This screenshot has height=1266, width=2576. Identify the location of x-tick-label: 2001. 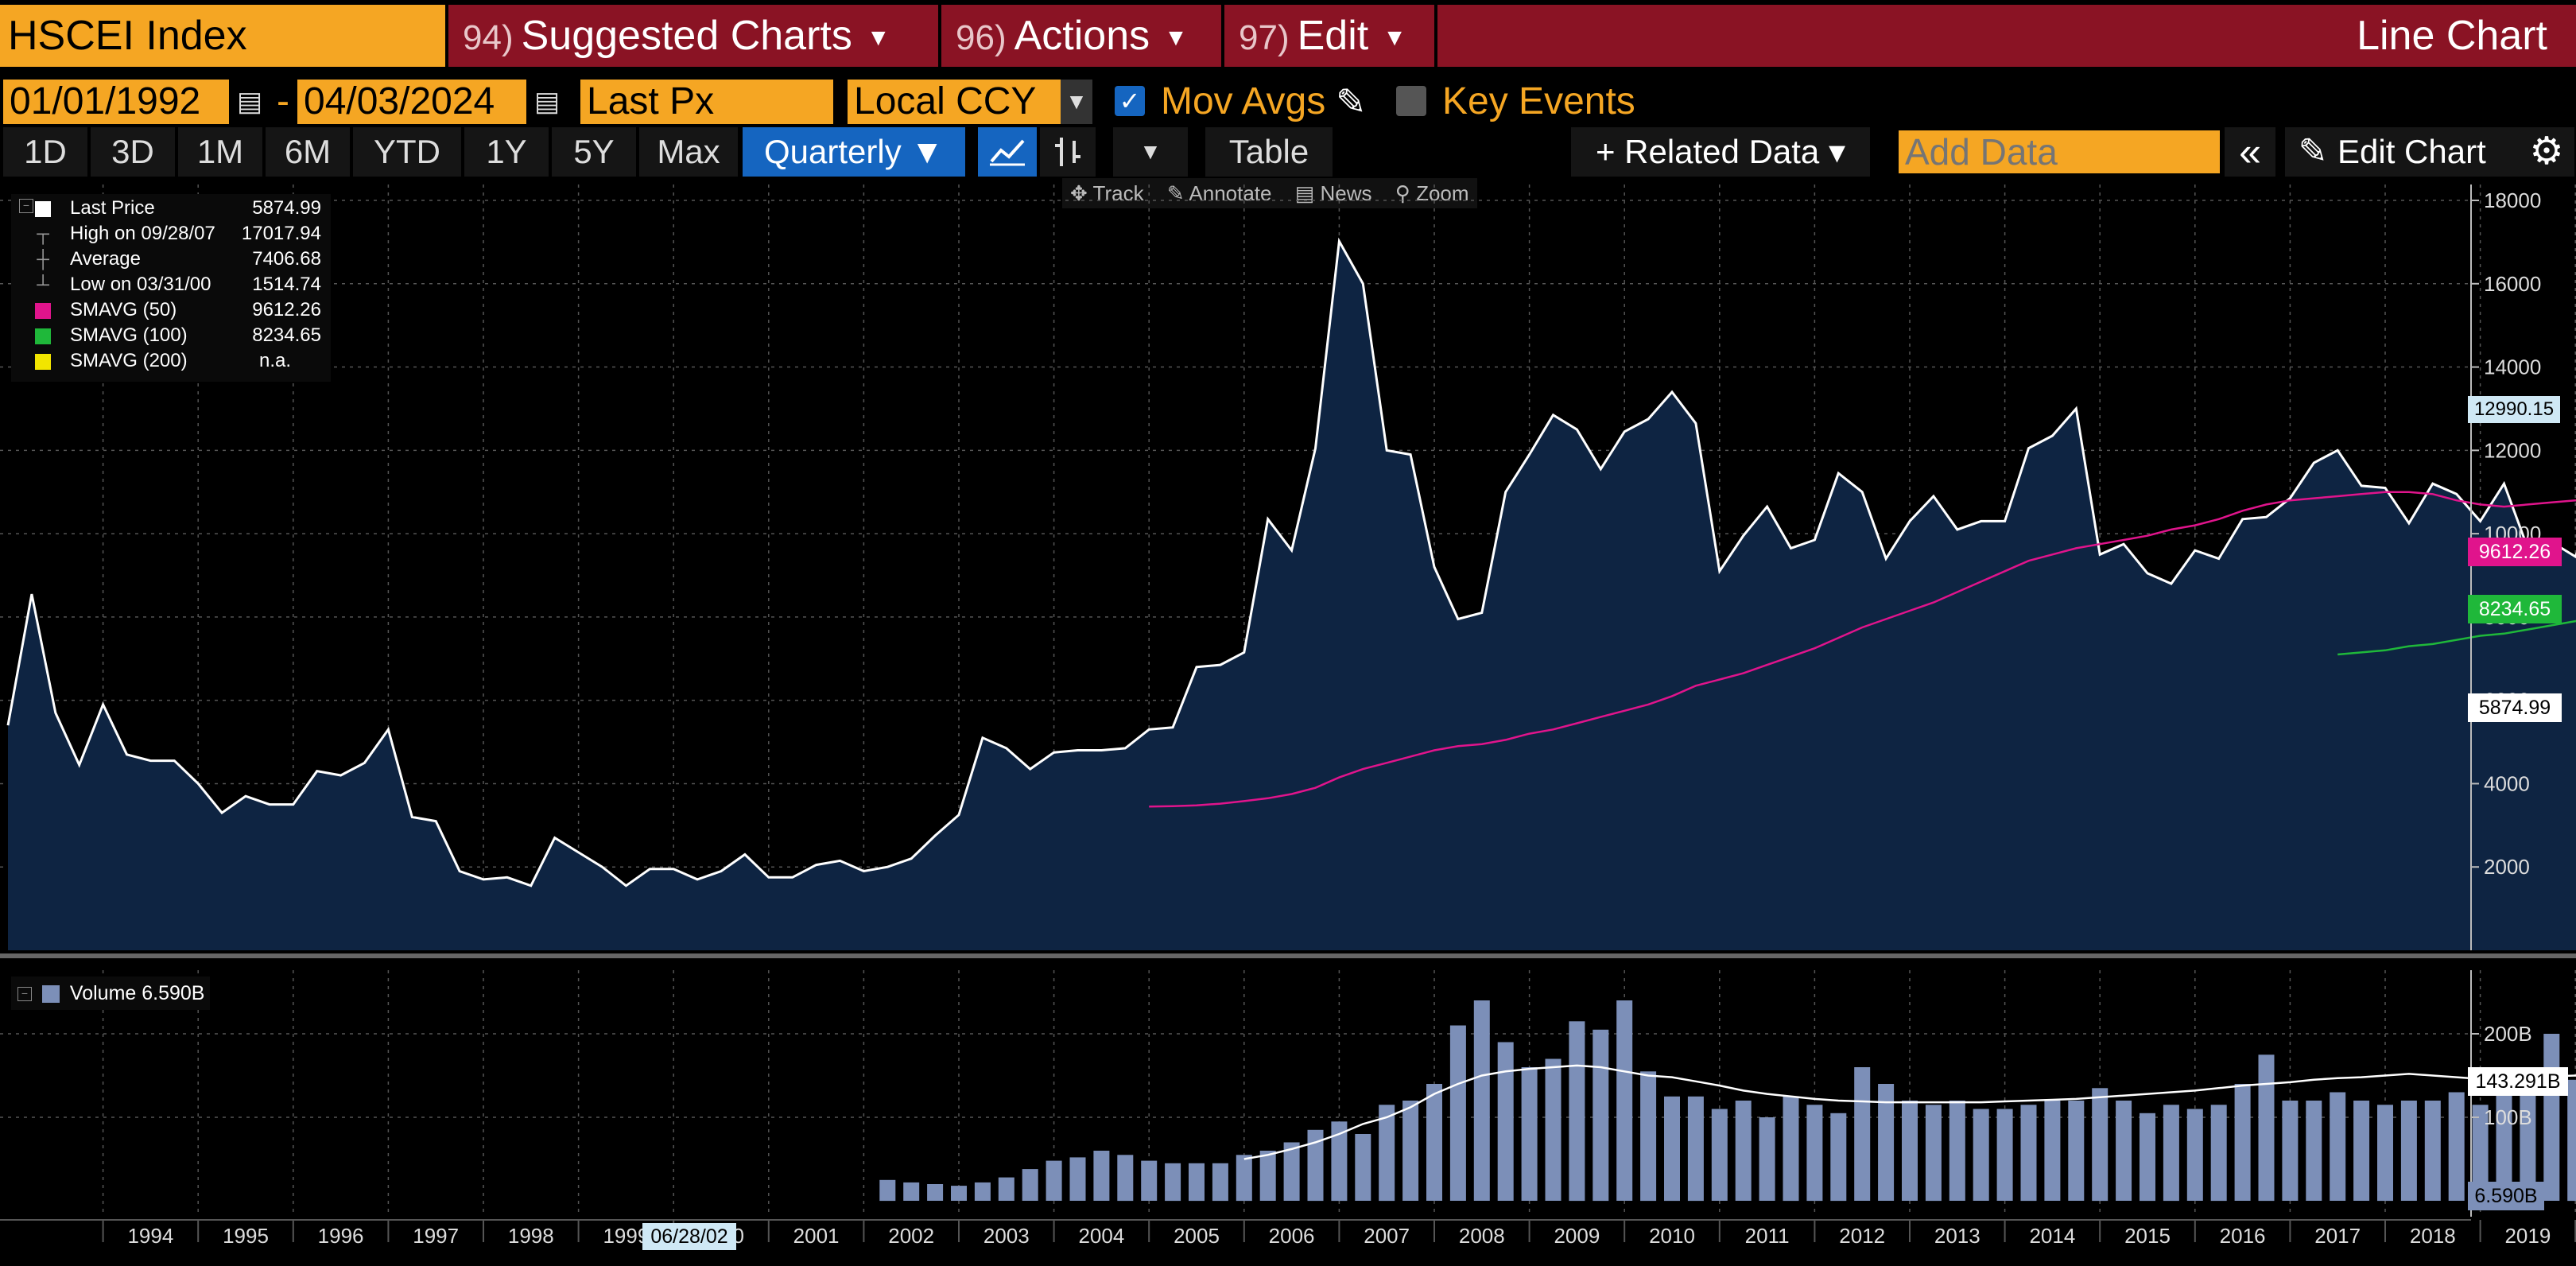
(816, 1236).